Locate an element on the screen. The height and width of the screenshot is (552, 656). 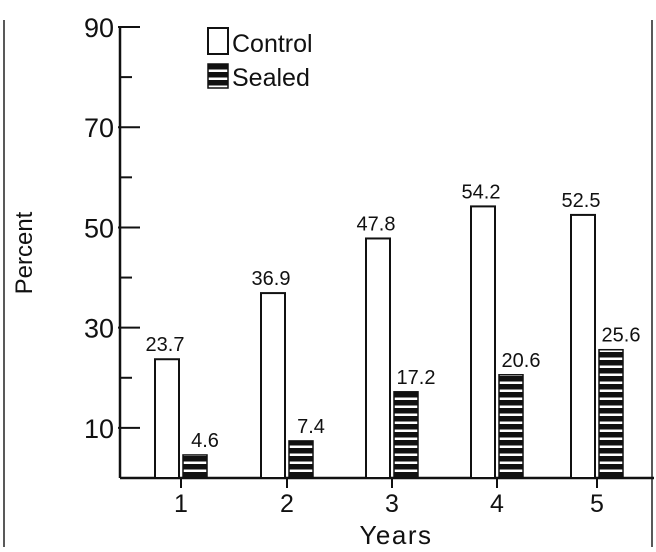
y-tick-label-70: 70 is located at coordinates (99, 128).